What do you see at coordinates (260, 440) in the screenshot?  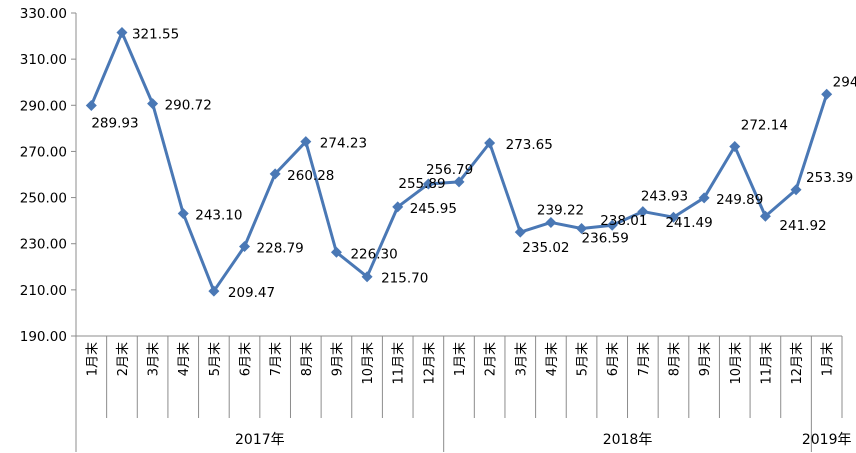 I see `year-group-label: 2017年` at bounding box center [260, 440].